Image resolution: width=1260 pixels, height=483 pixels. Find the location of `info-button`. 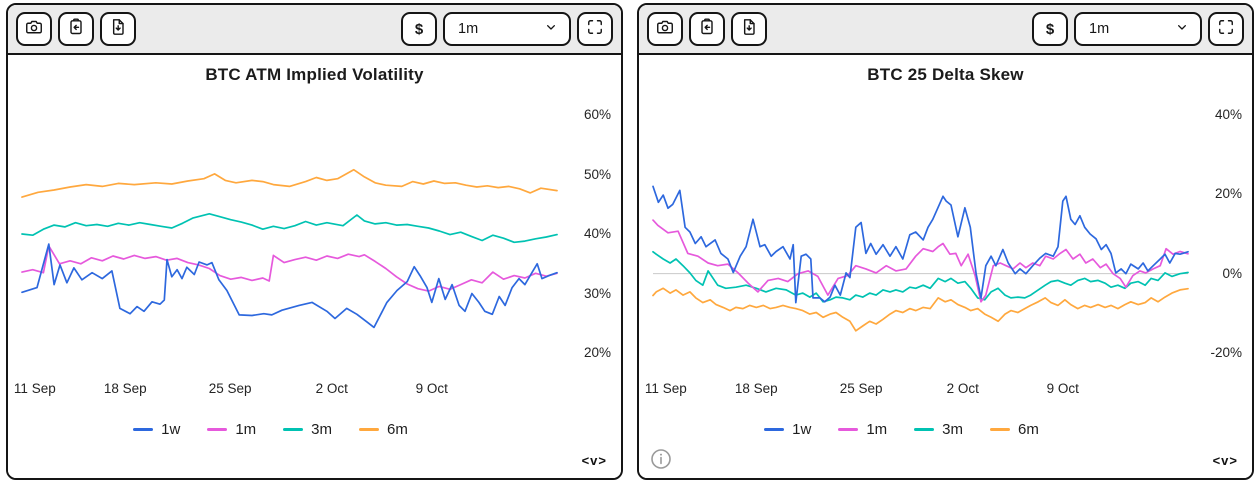

info-button is located at coordinates (661, 459).